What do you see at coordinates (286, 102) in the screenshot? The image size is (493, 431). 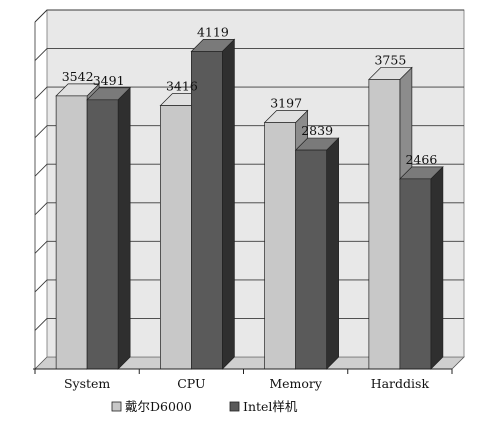 I see `data-label-memory-d6000: 3197` at bounding box center [286, 102].